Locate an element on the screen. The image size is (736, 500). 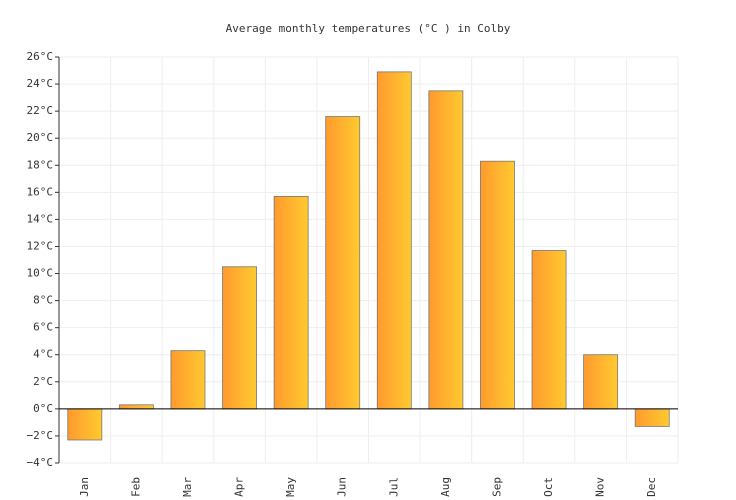
y-tick-label: 8°C is located at coordinates (43, 300).